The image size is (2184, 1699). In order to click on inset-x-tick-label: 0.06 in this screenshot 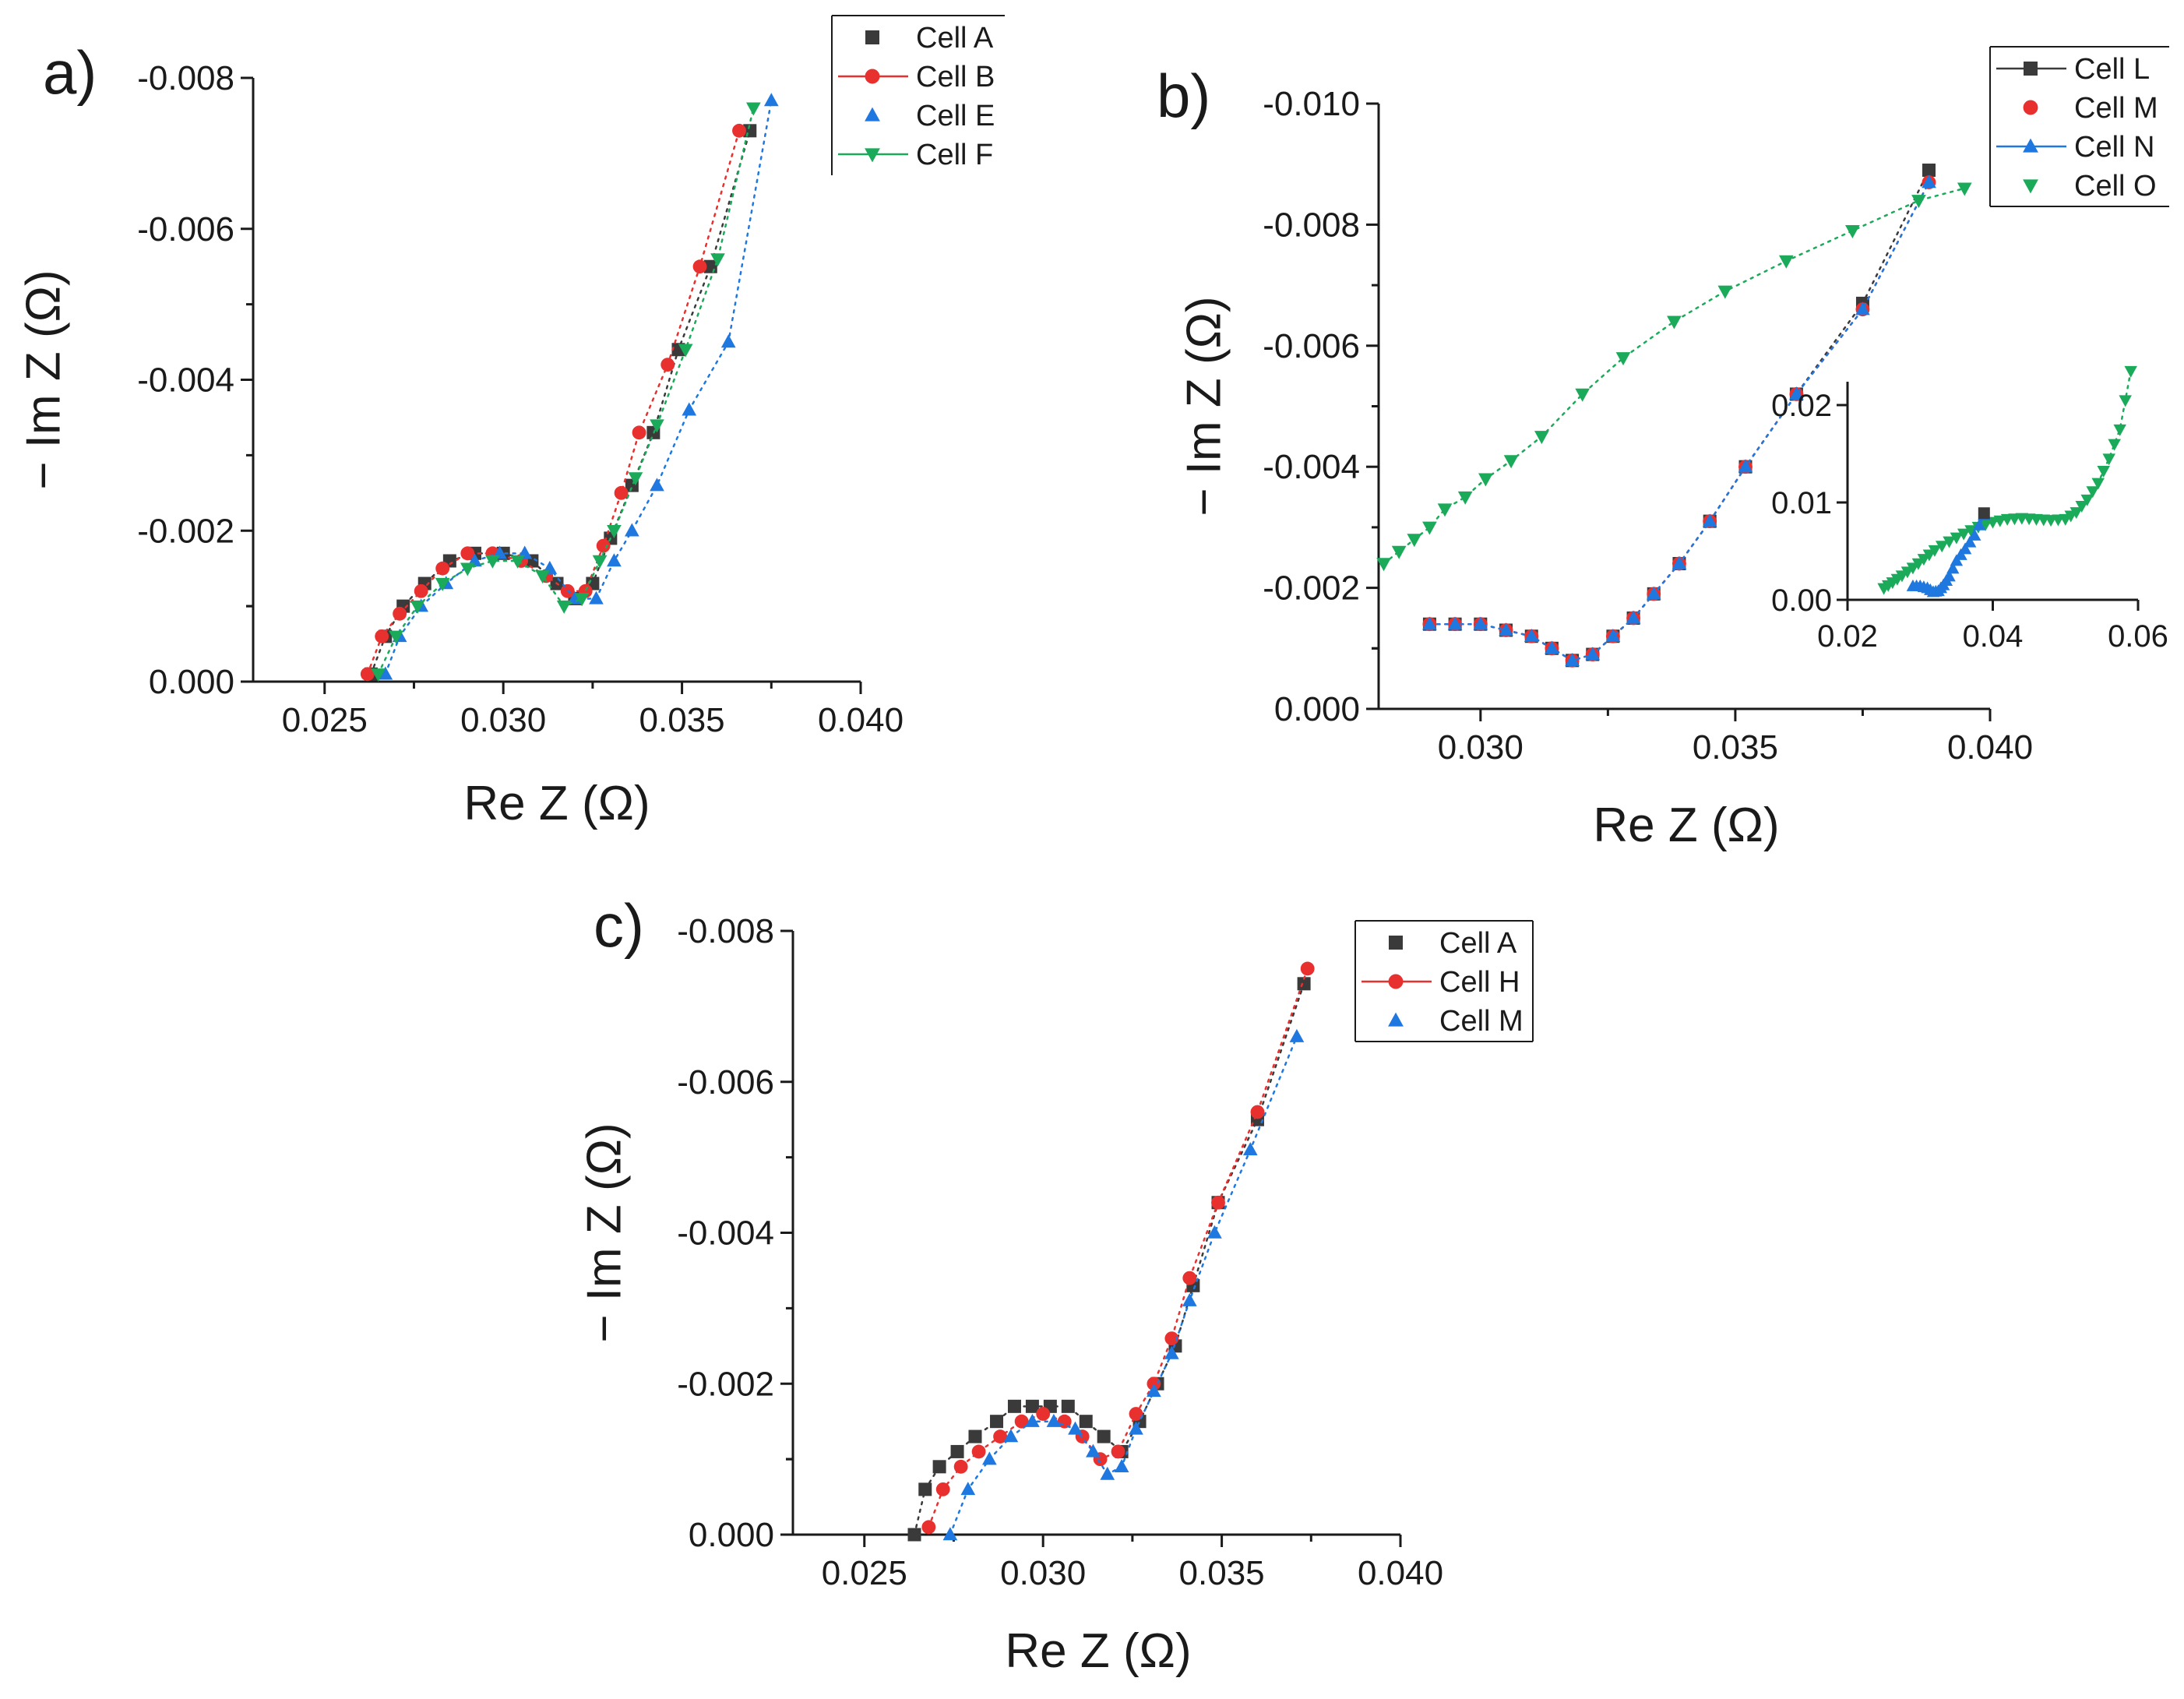, I will do `click(2138, 636)`.